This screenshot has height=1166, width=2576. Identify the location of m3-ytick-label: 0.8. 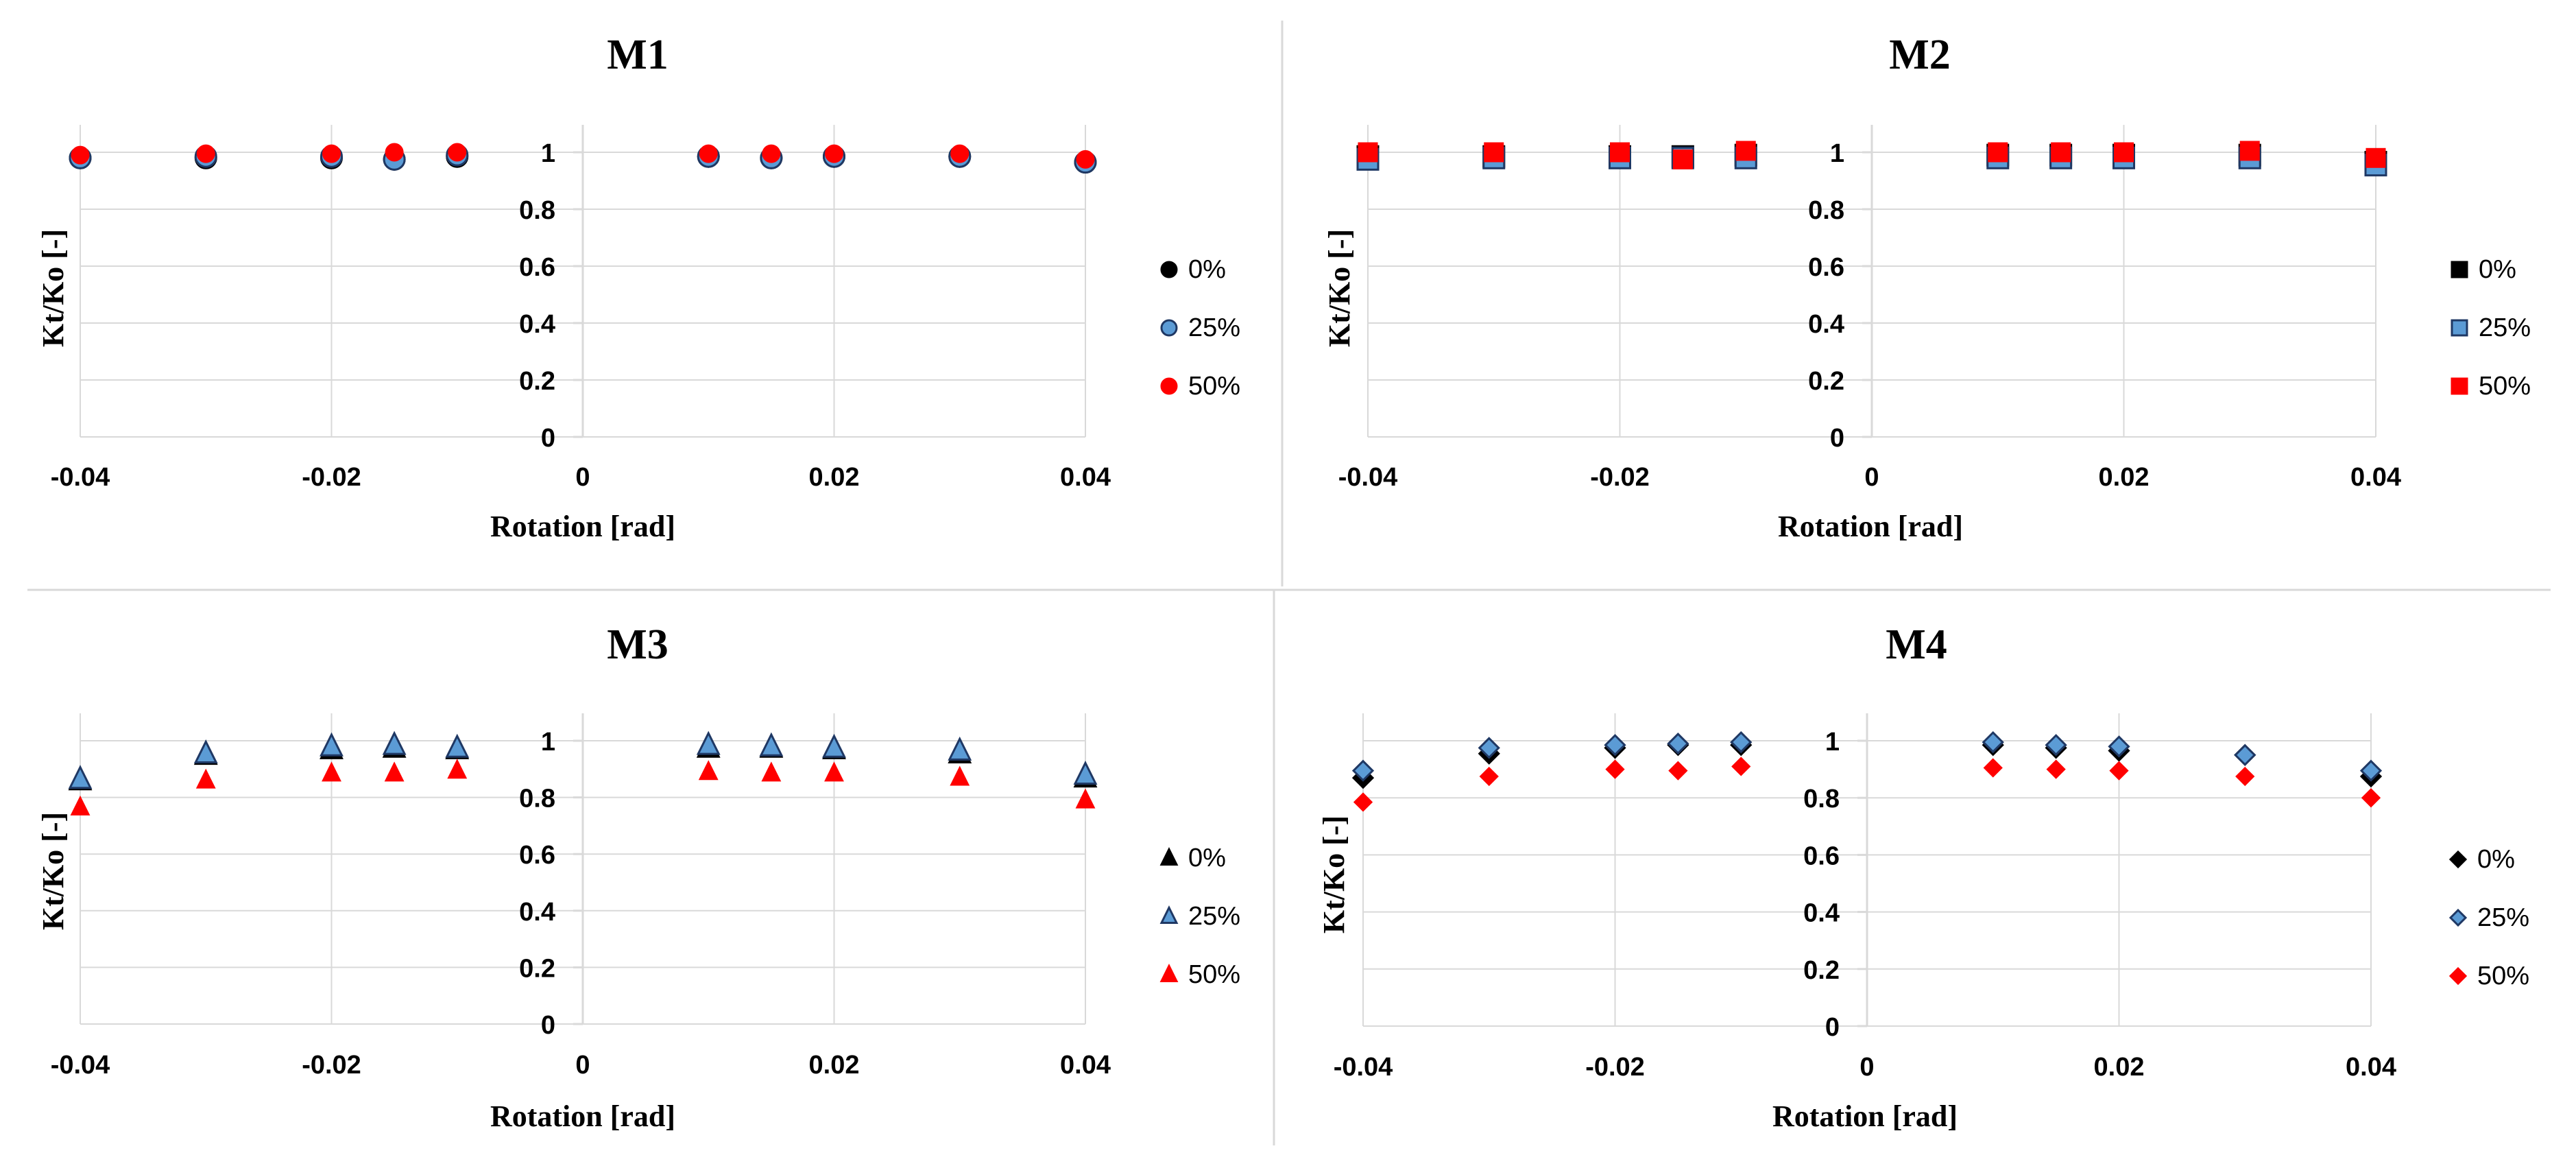
(537, 799).